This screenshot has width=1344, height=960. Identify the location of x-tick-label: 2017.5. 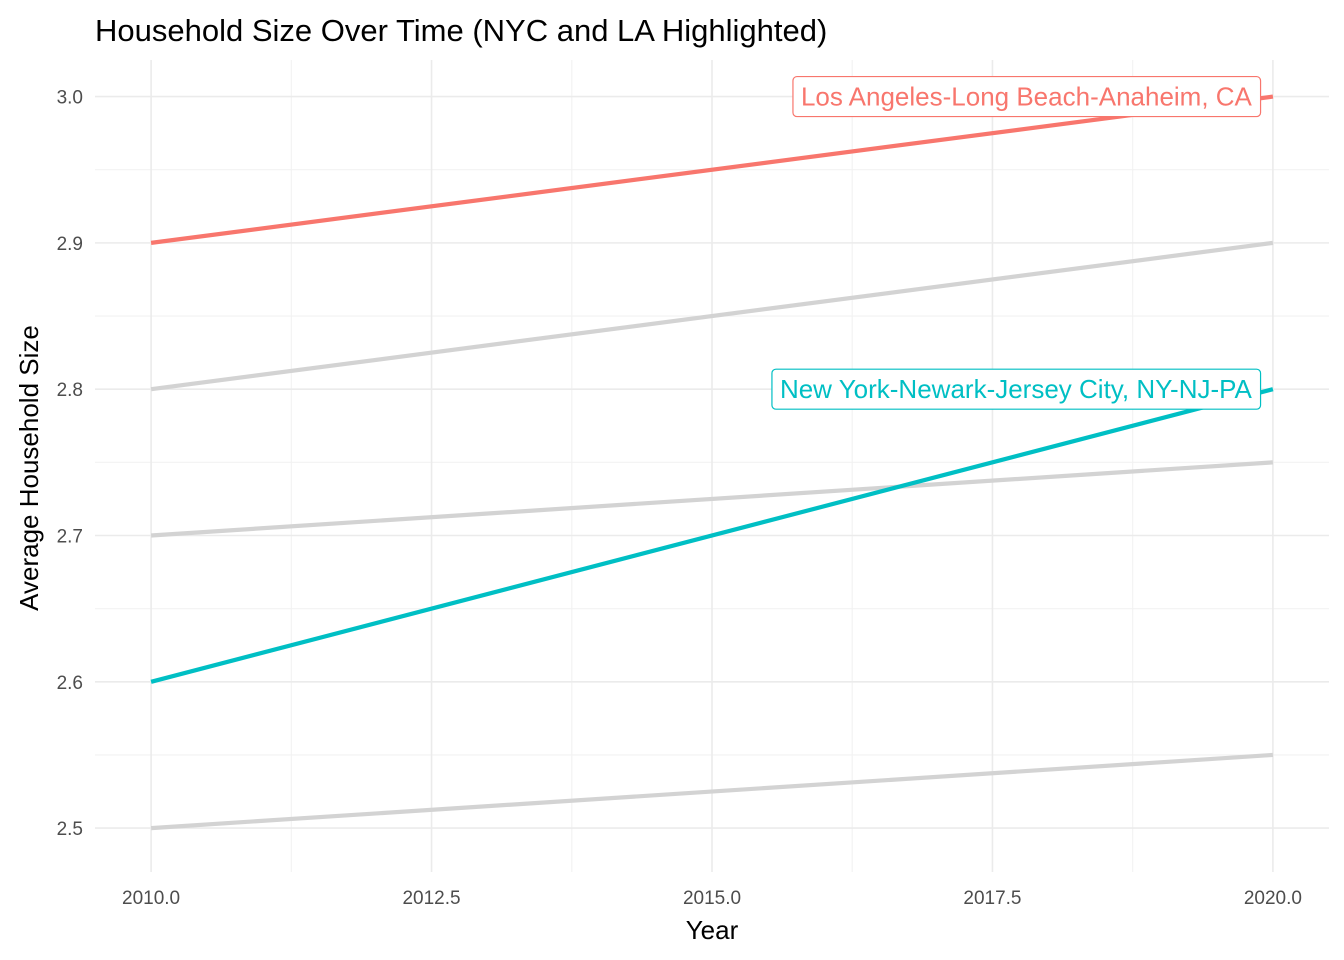
(992, 898).